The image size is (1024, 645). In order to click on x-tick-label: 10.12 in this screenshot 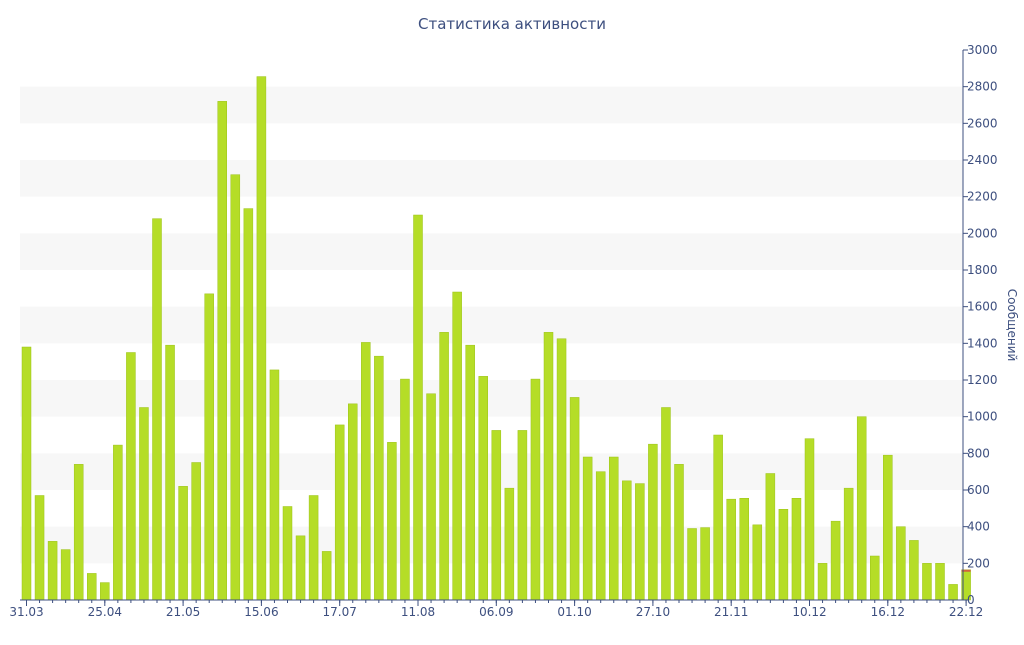, I will do `click(809, 612)`.